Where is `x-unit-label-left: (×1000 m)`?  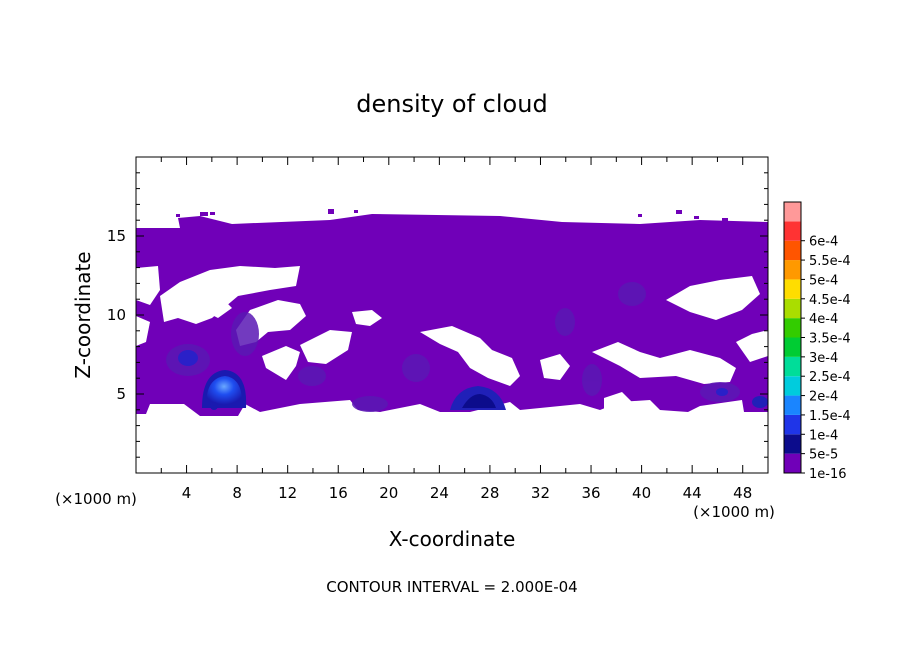 x-unit-label-left: (×1000 m) is located at coordinates (96, 499).